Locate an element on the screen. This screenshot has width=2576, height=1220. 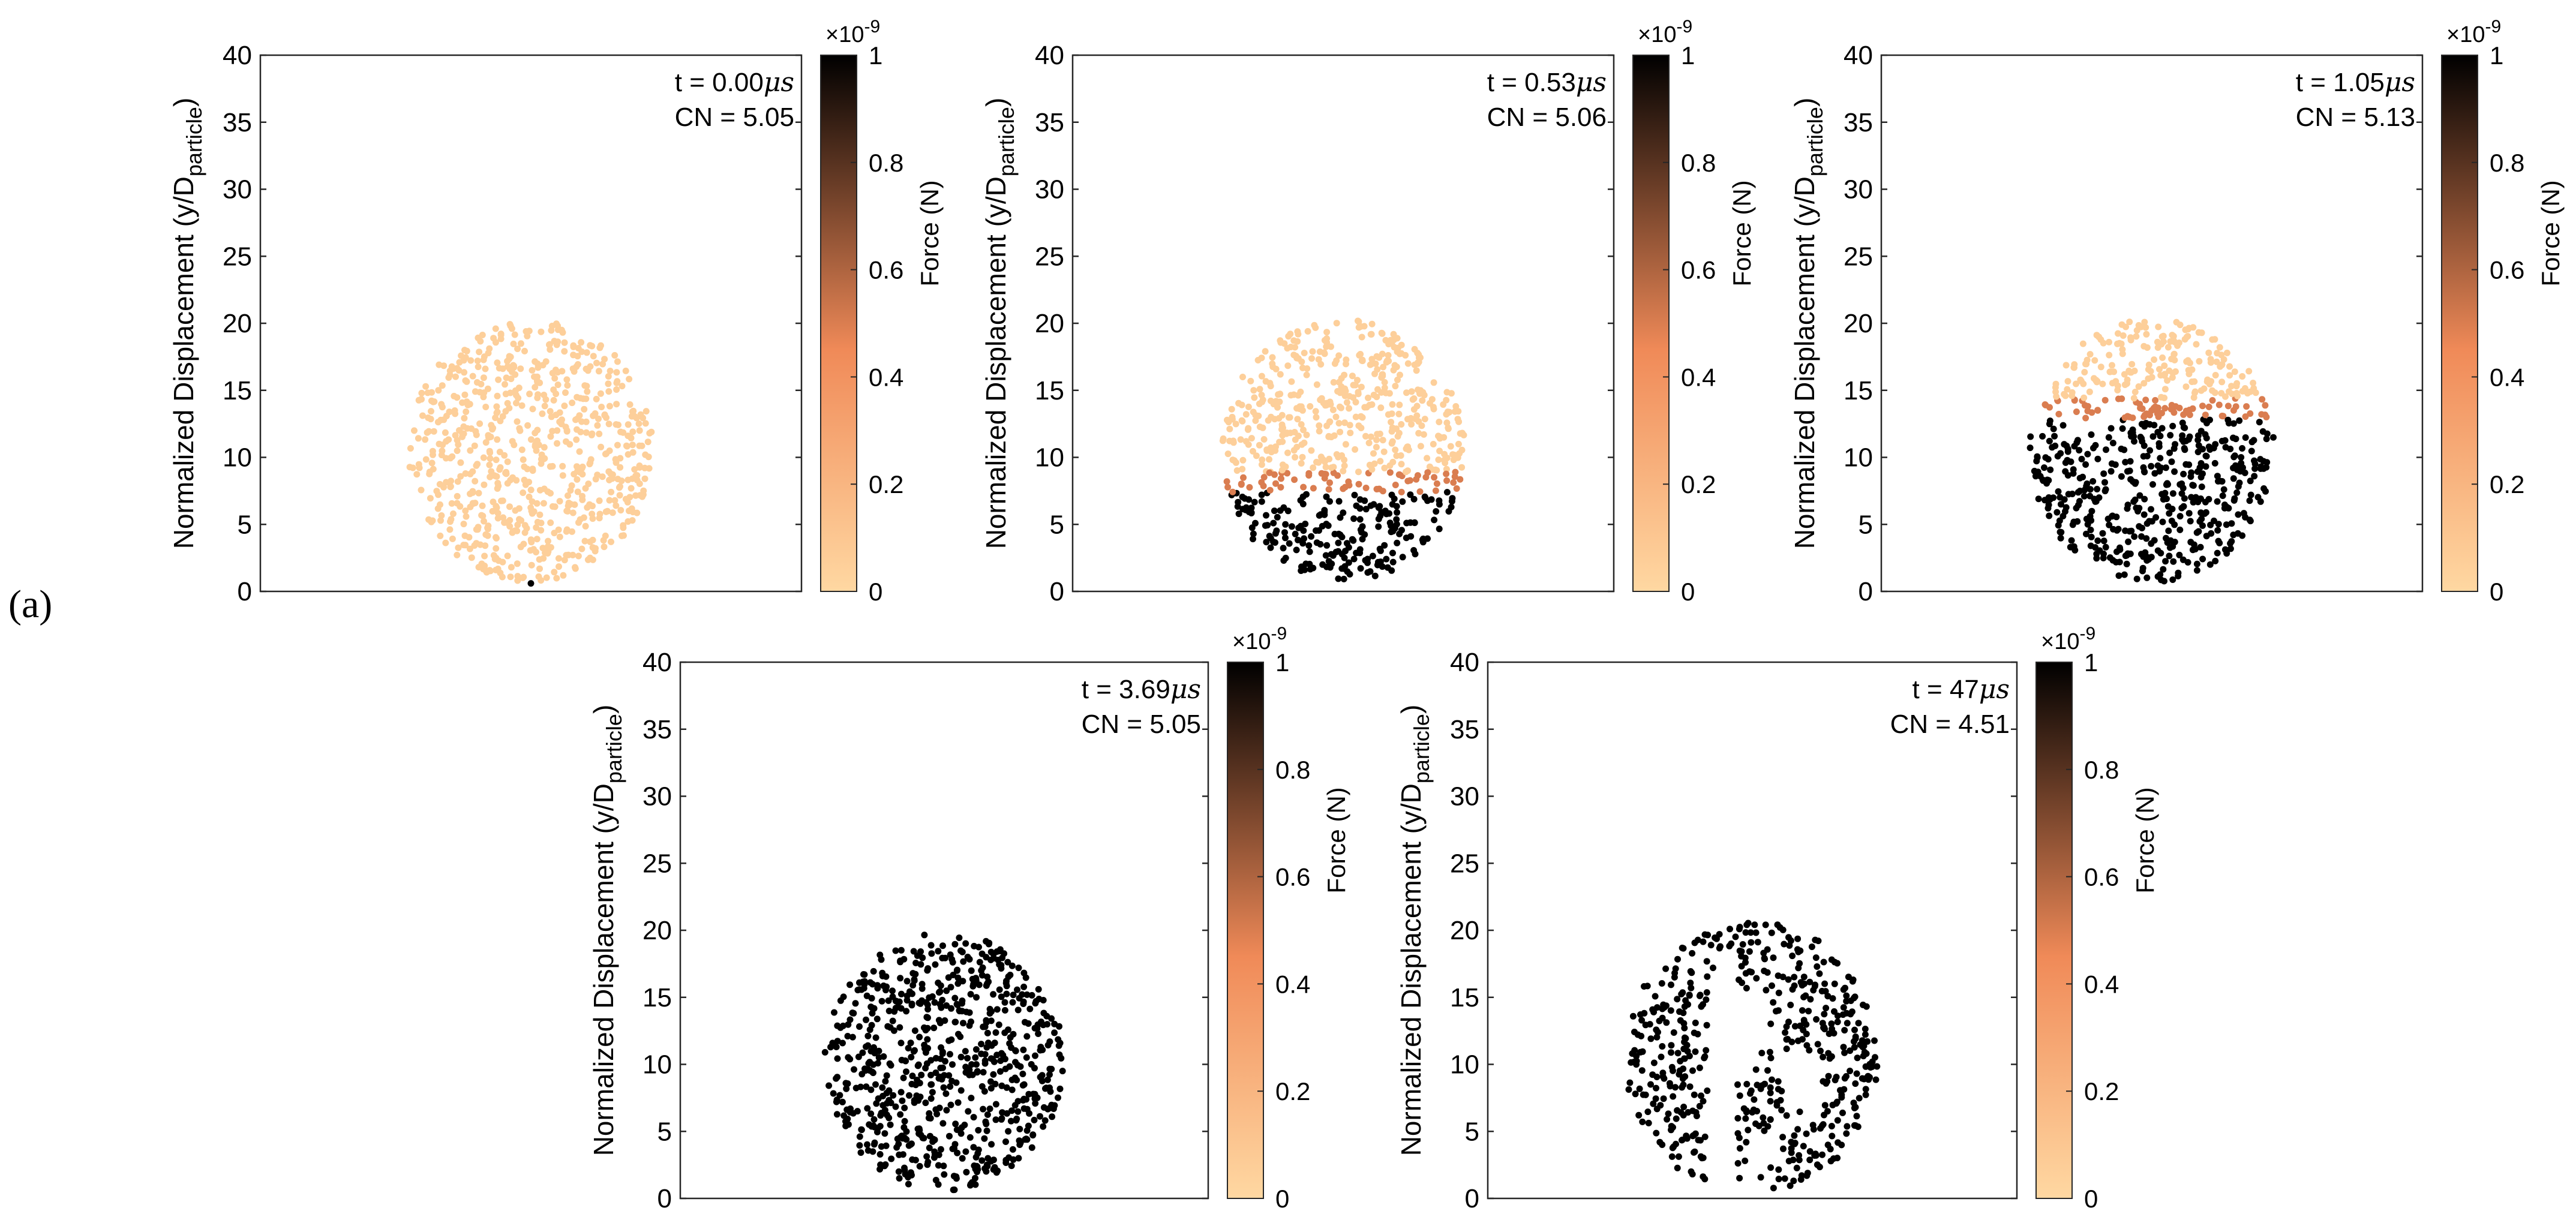
cn-annotation: CN = 4.51 is located at coordinates (1950, 724).